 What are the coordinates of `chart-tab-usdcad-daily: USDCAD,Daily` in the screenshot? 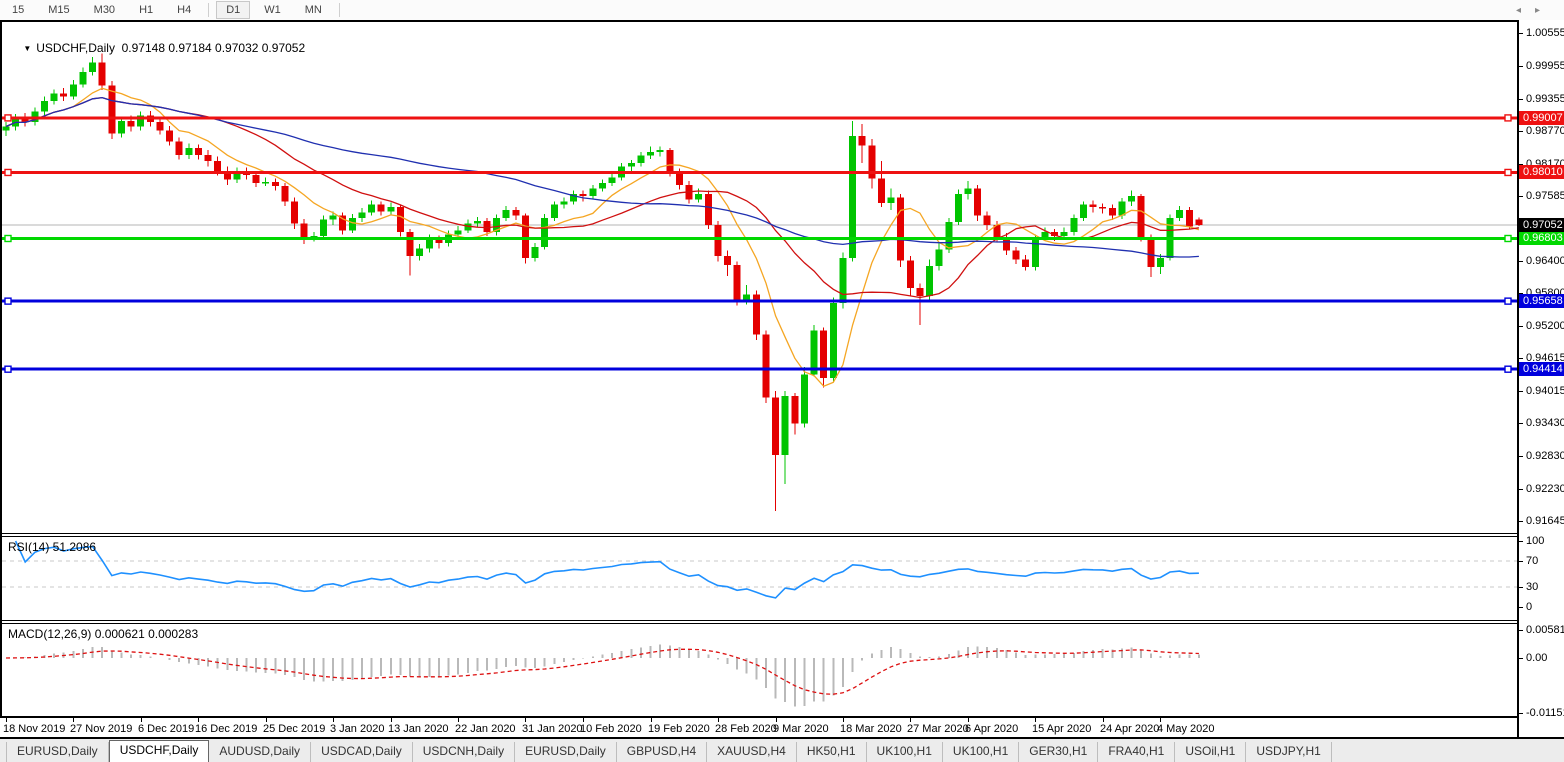 It's located at (362, 752).